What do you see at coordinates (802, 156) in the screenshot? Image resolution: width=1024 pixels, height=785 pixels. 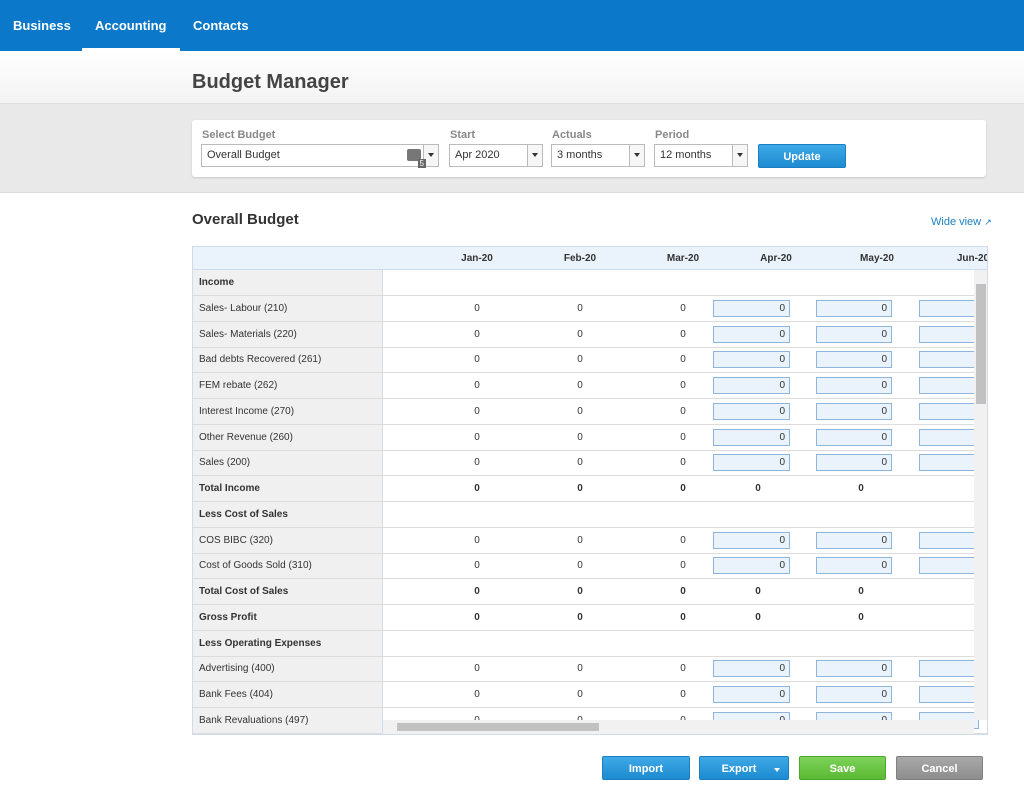 I see `update-button: Update` at bounding box center [802, 156].